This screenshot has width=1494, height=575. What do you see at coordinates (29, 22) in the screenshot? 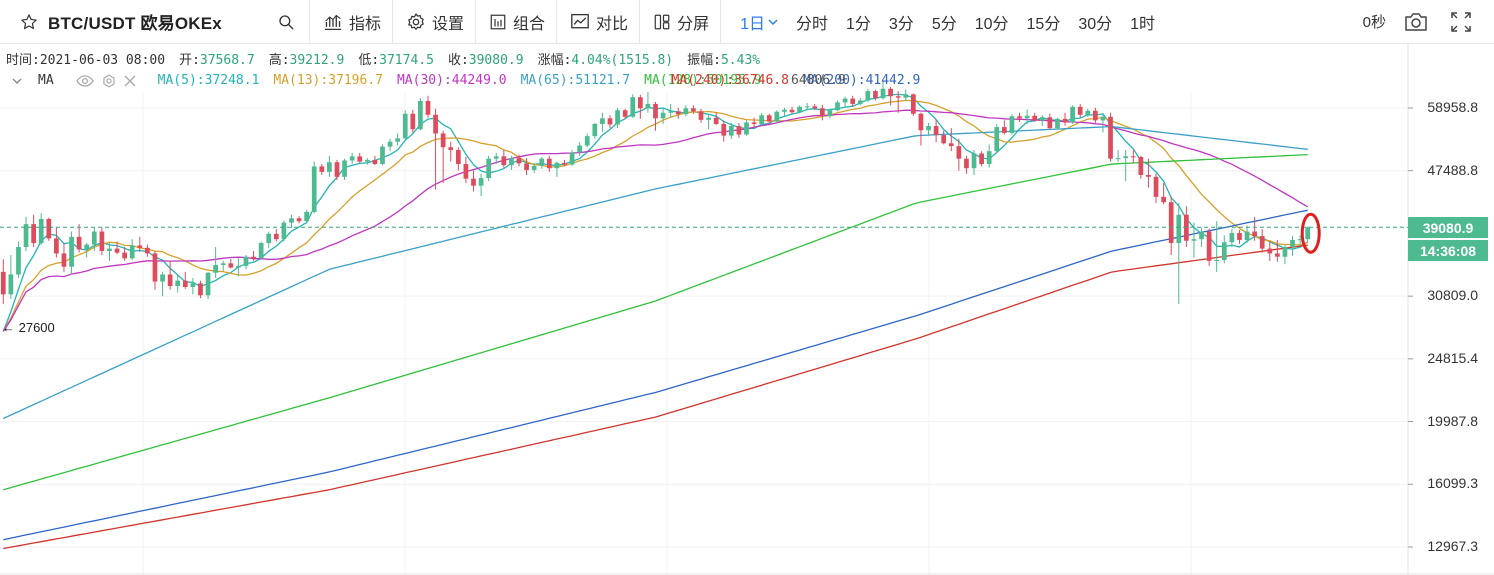
I see `star-icon` at bounding box center [29, 22].